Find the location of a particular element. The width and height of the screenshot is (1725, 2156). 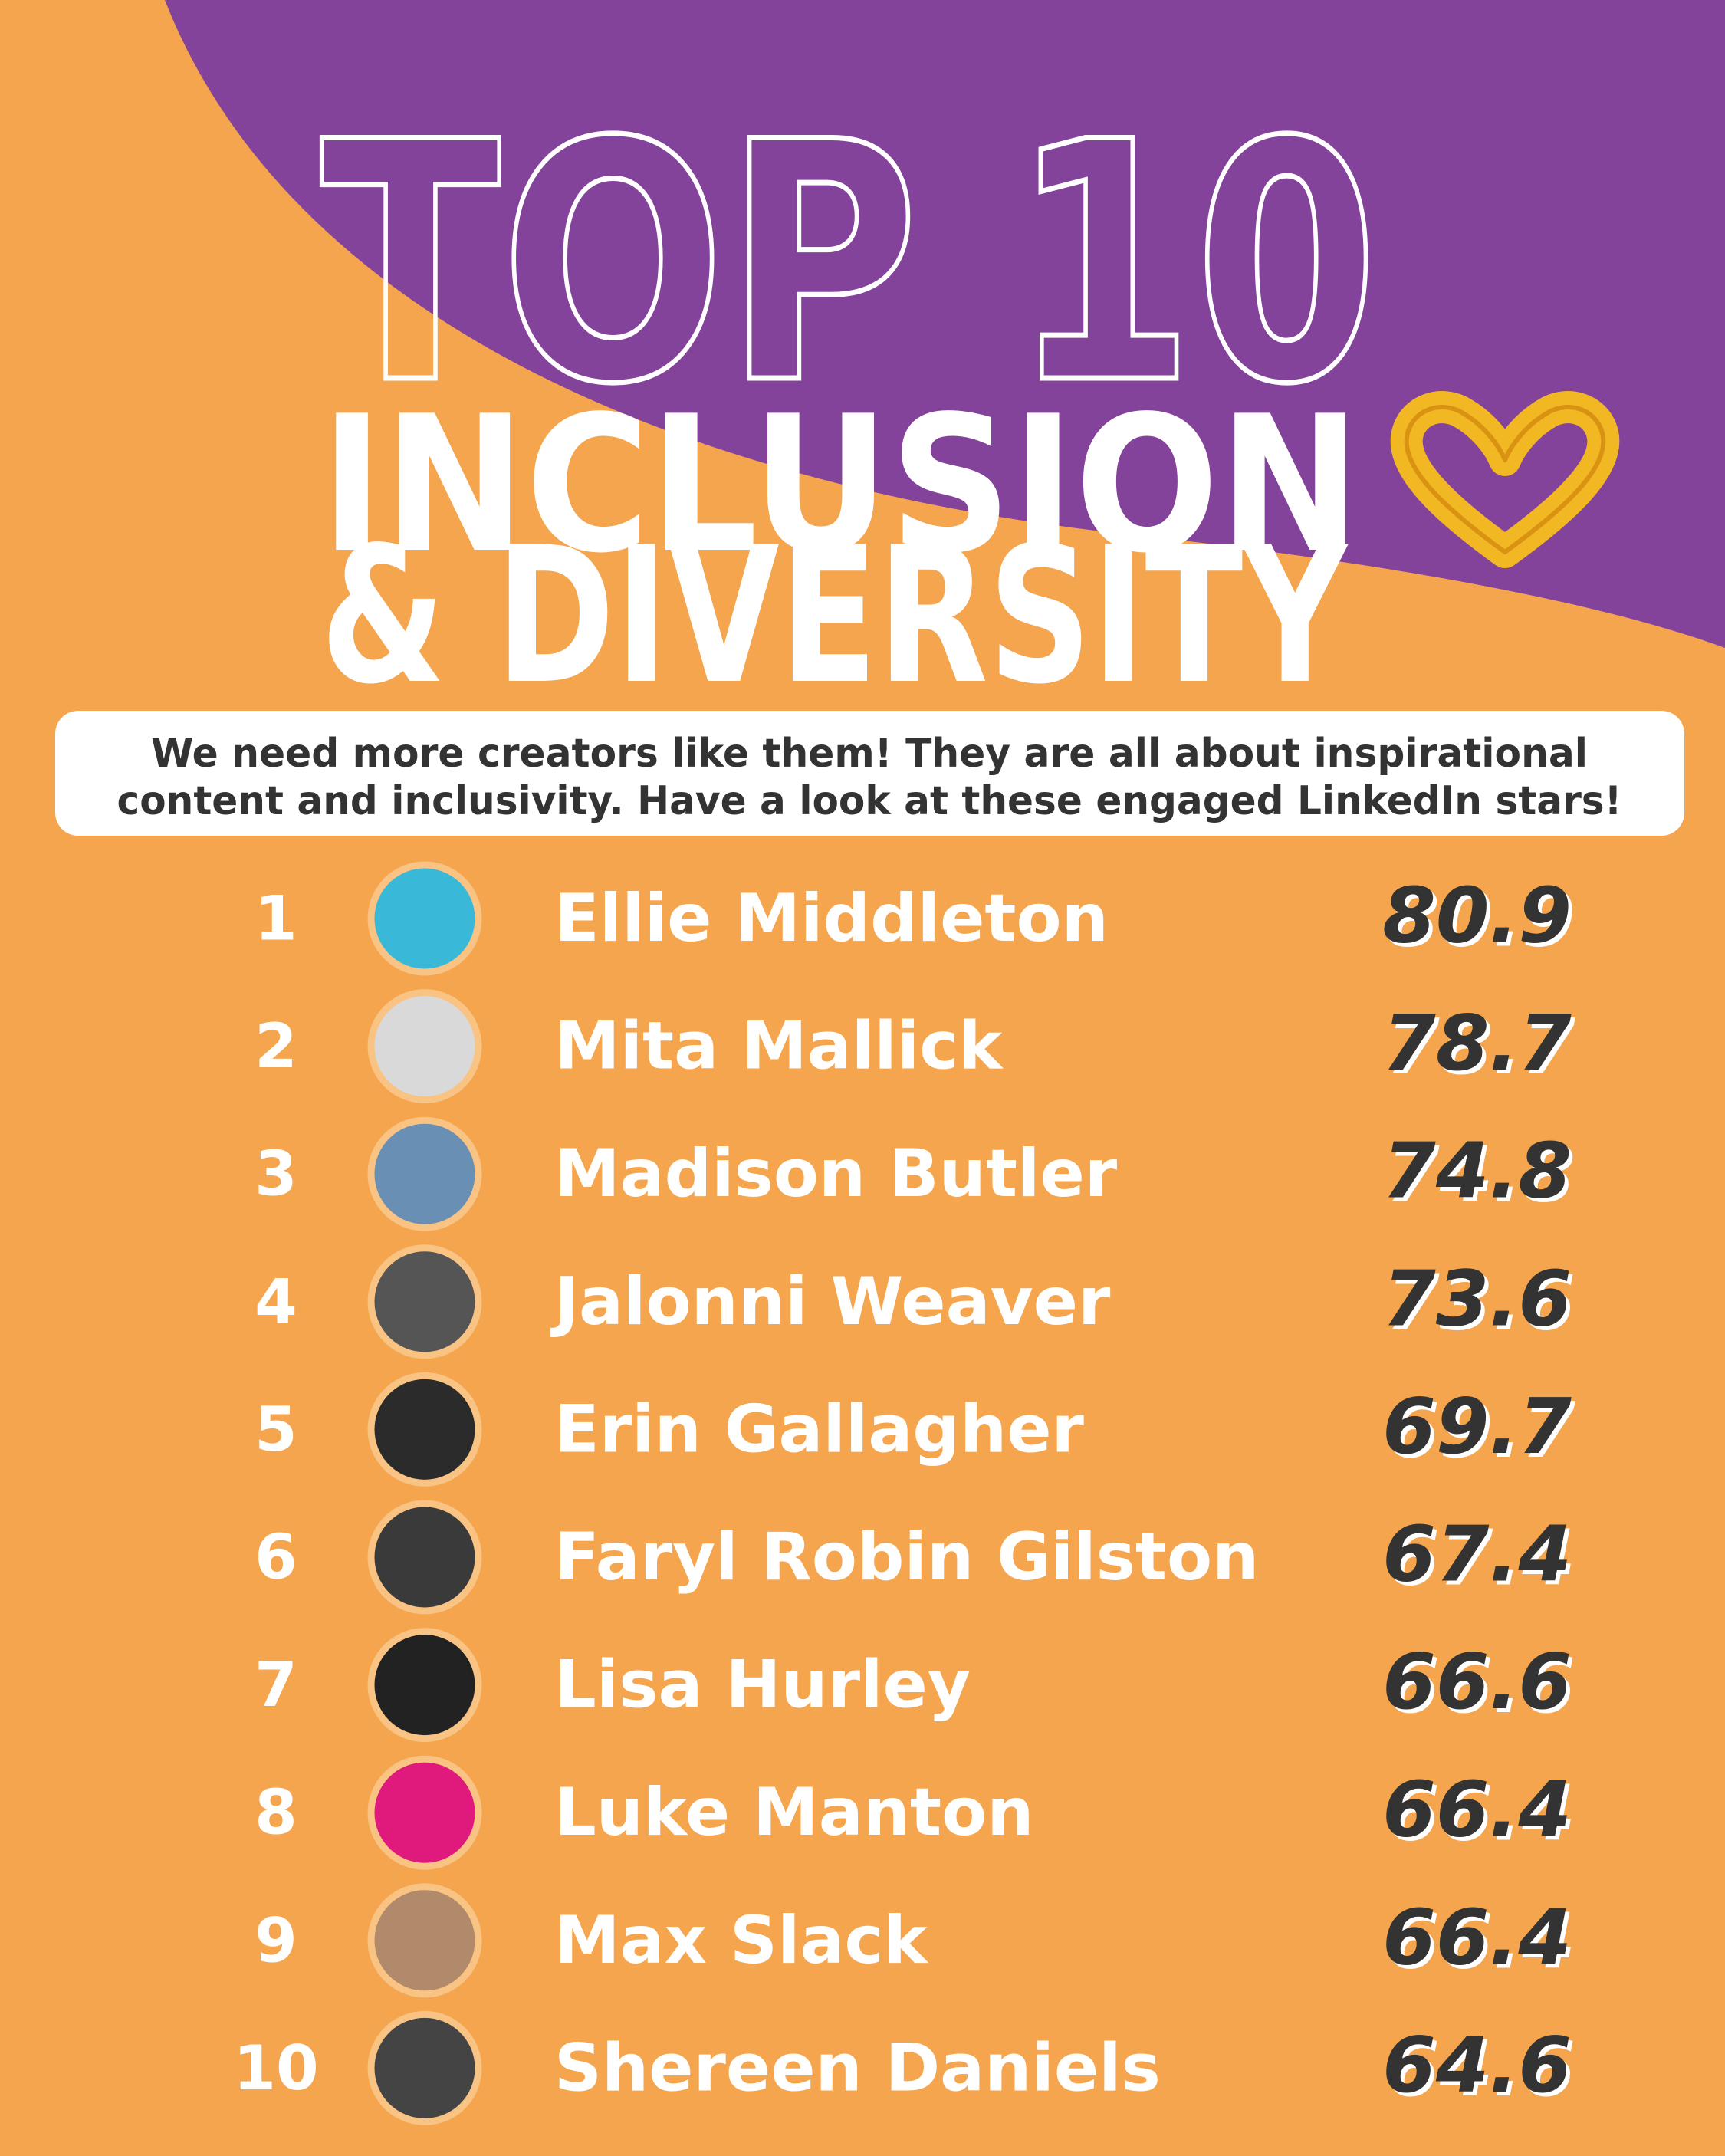

name: Luke Manton is located at coordinates (793, 1812).